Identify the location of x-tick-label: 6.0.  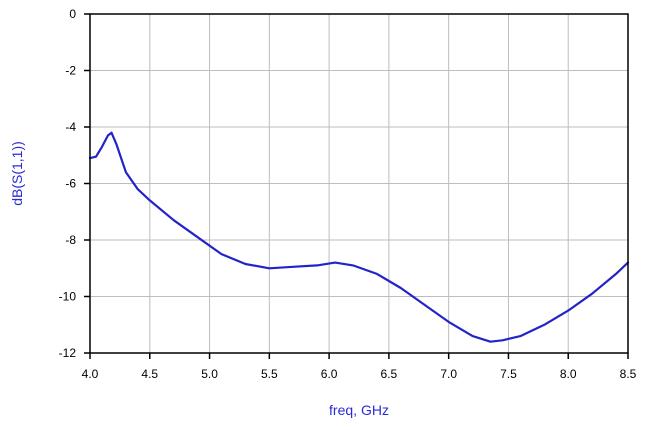
(329, 374).